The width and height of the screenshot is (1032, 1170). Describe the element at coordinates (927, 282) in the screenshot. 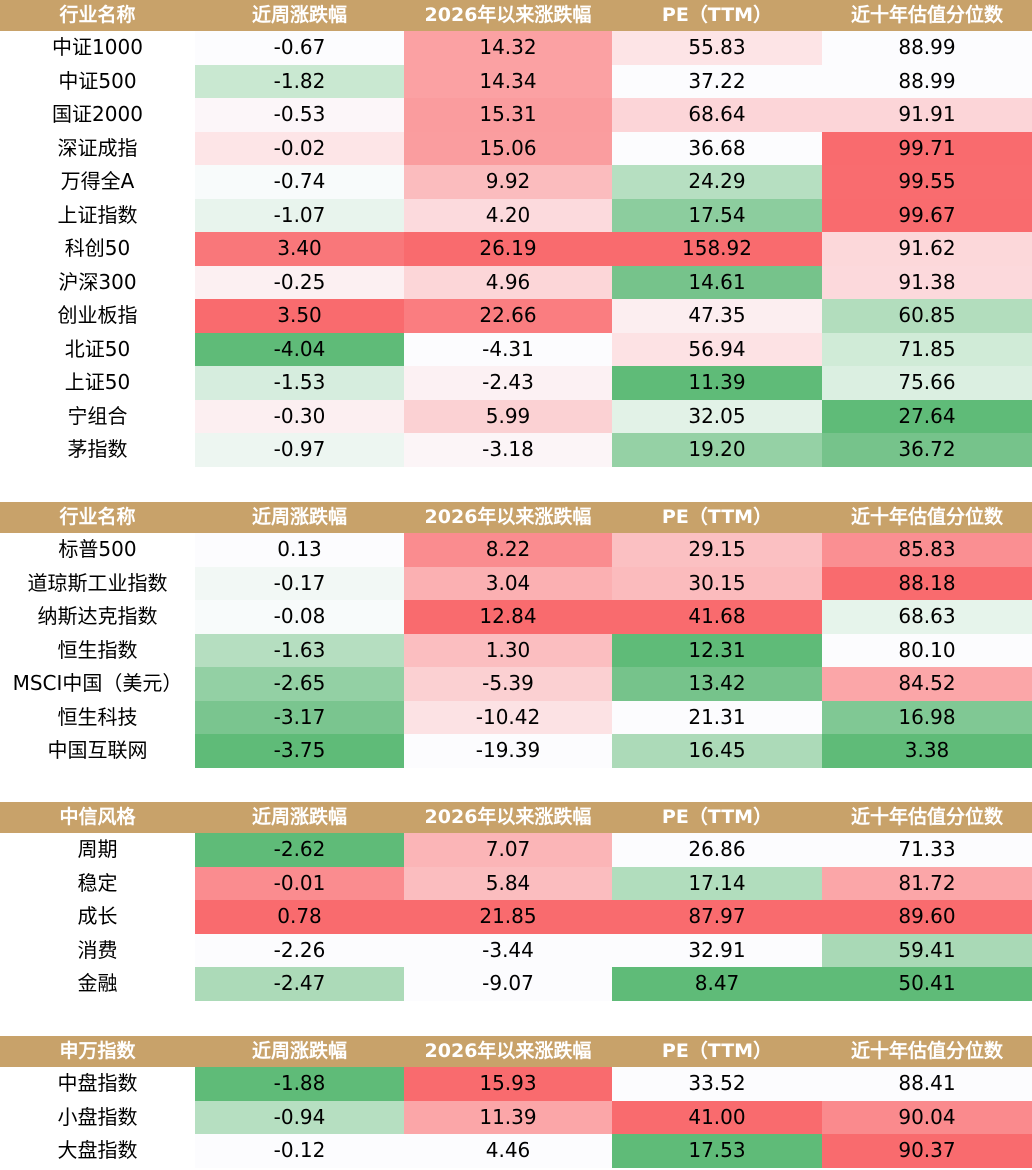

I see `value-cell: 91.38` at that location.